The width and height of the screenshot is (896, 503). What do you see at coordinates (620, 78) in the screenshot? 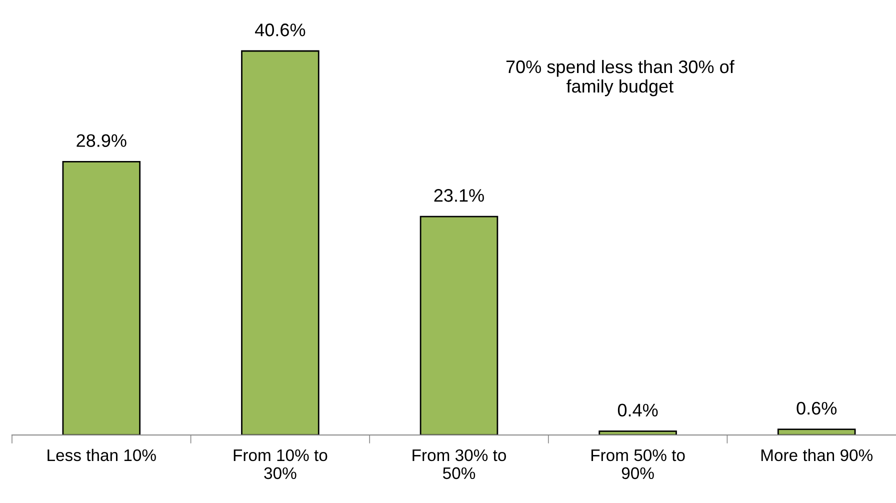
I see `annotation: 70% spend less than 30% of family budget` at bounding box center [620, 78].